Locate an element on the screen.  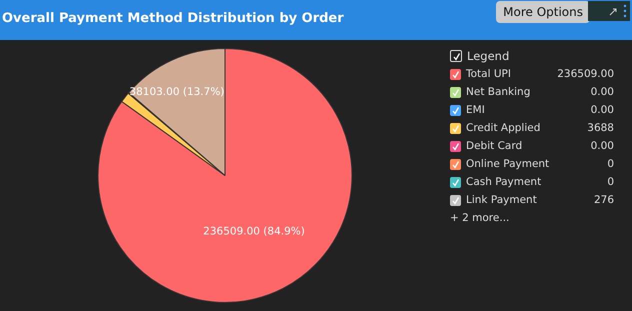
legend-label: Credit Applied is located at coordinates (504, 128).